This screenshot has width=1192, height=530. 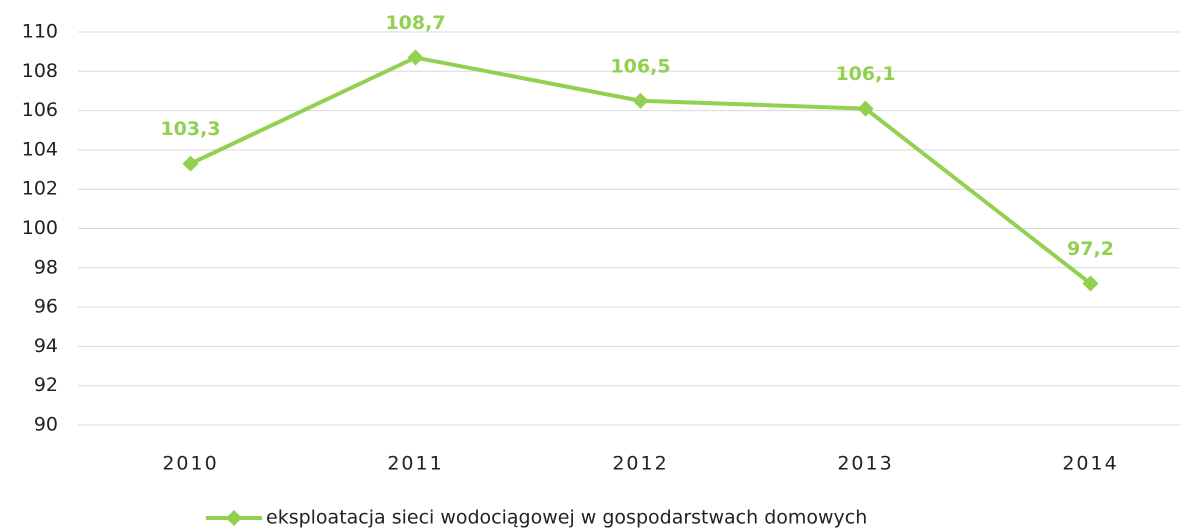 What do you see at coordinates (46, 425) in the screenshot?
I see `y-tick-label: 90` at bounding box center [46, 425].